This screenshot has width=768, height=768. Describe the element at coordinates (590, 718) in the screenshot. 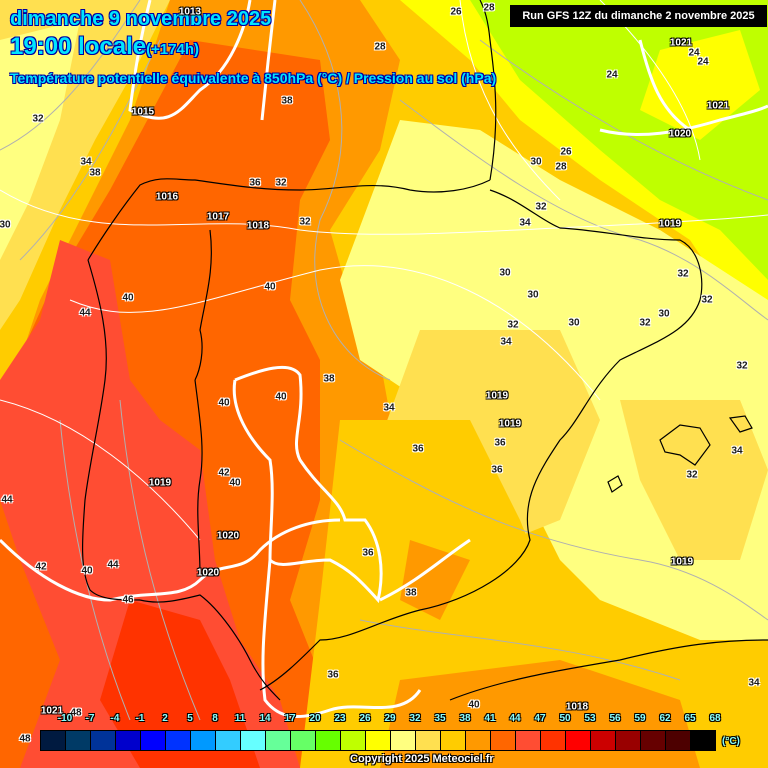

I see `legend-tick: 53` at that location.